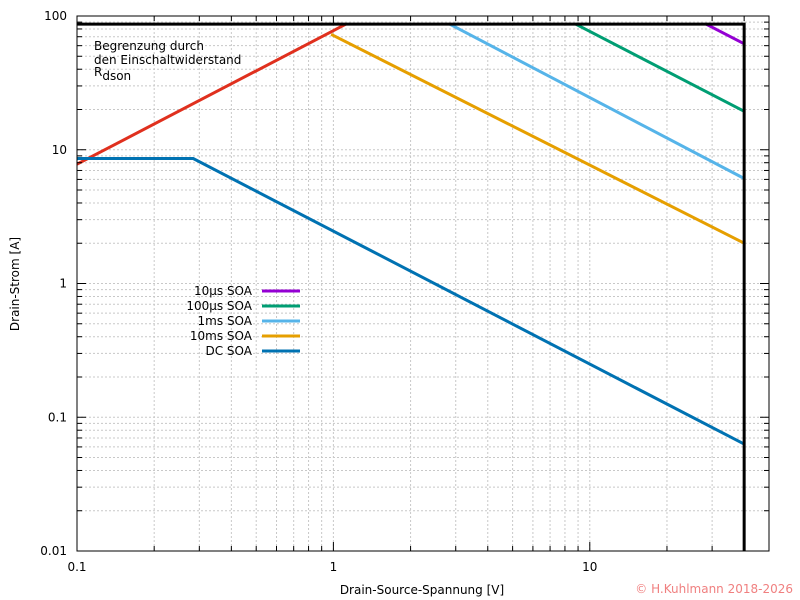 Image resolution: width=800 pixels, height=600 pixels. I want to click on y-tick-label: 100, so click(55, 16).